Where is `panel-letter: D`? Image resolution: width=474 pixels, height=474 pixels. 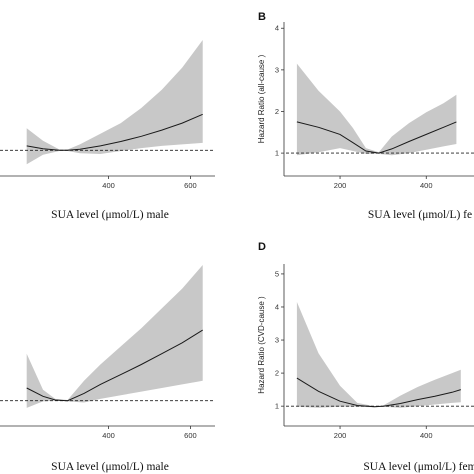 panel-letter: D is located at coordinates (262, 247).